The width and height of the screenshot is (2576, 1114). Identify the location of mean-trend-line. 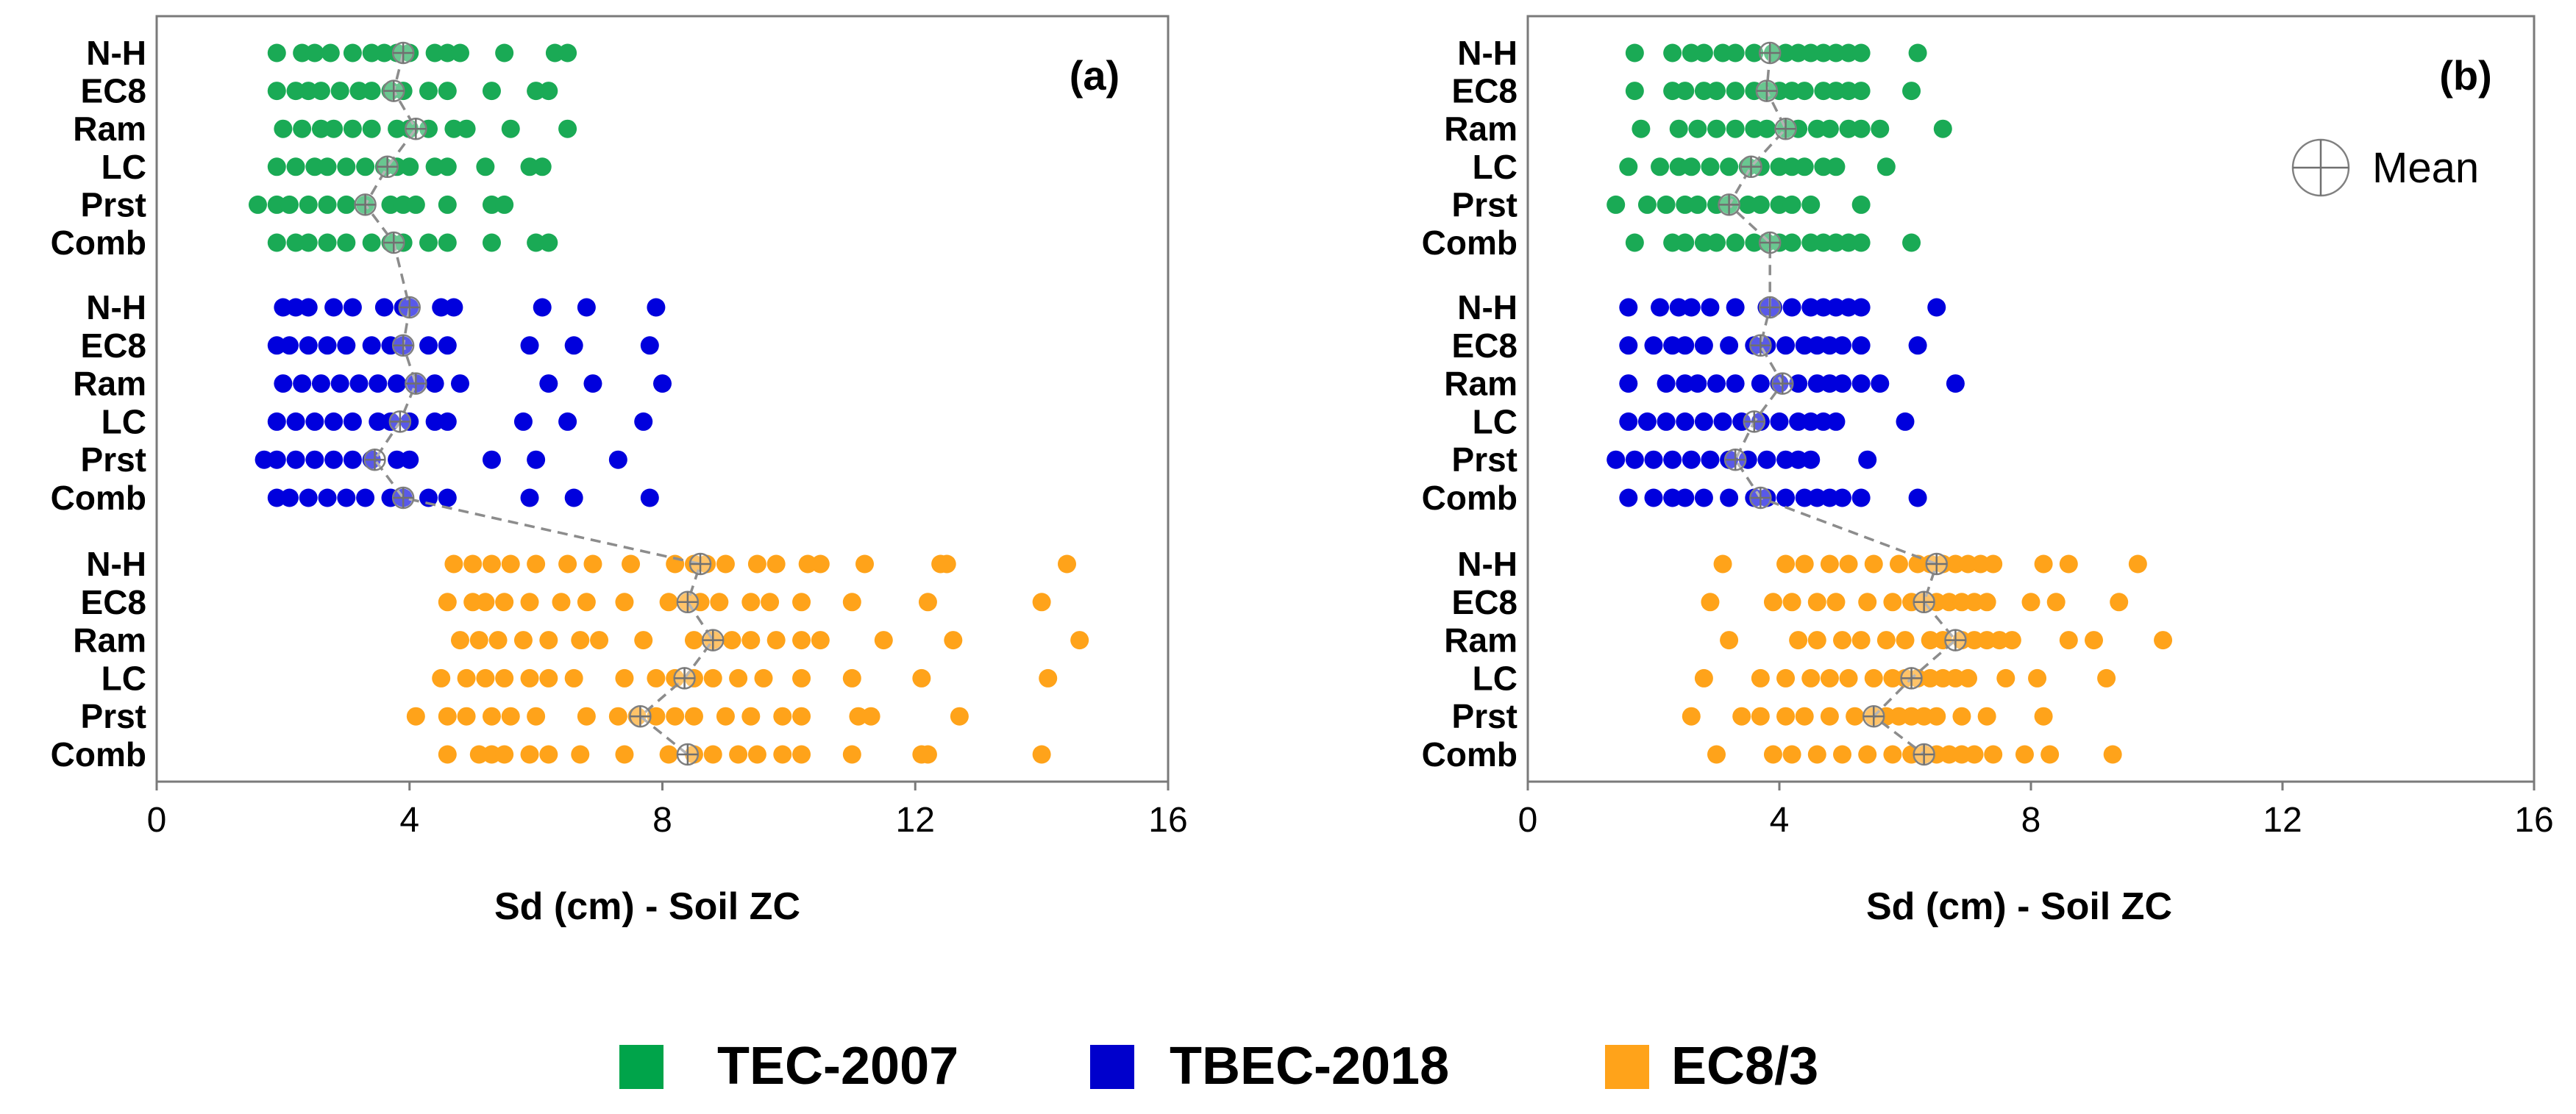
(539, 404).